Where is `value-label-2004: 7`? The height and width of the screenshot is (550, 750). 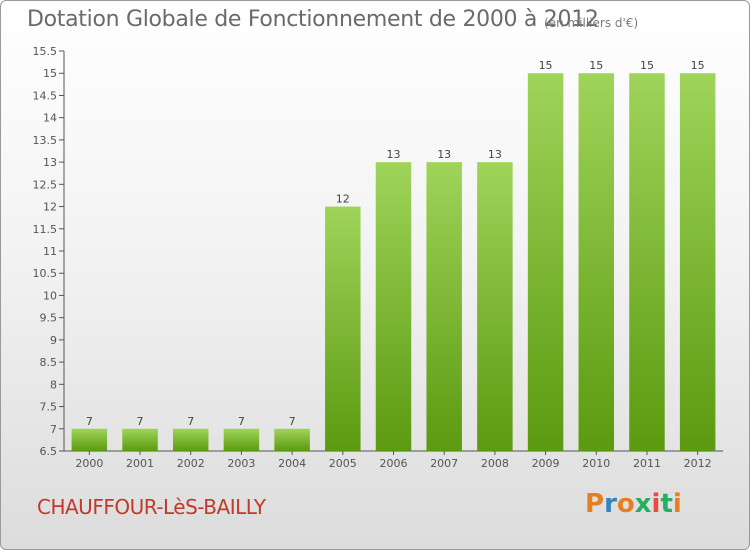
value-label-2004: 7 is located at coordinates (292, 421).